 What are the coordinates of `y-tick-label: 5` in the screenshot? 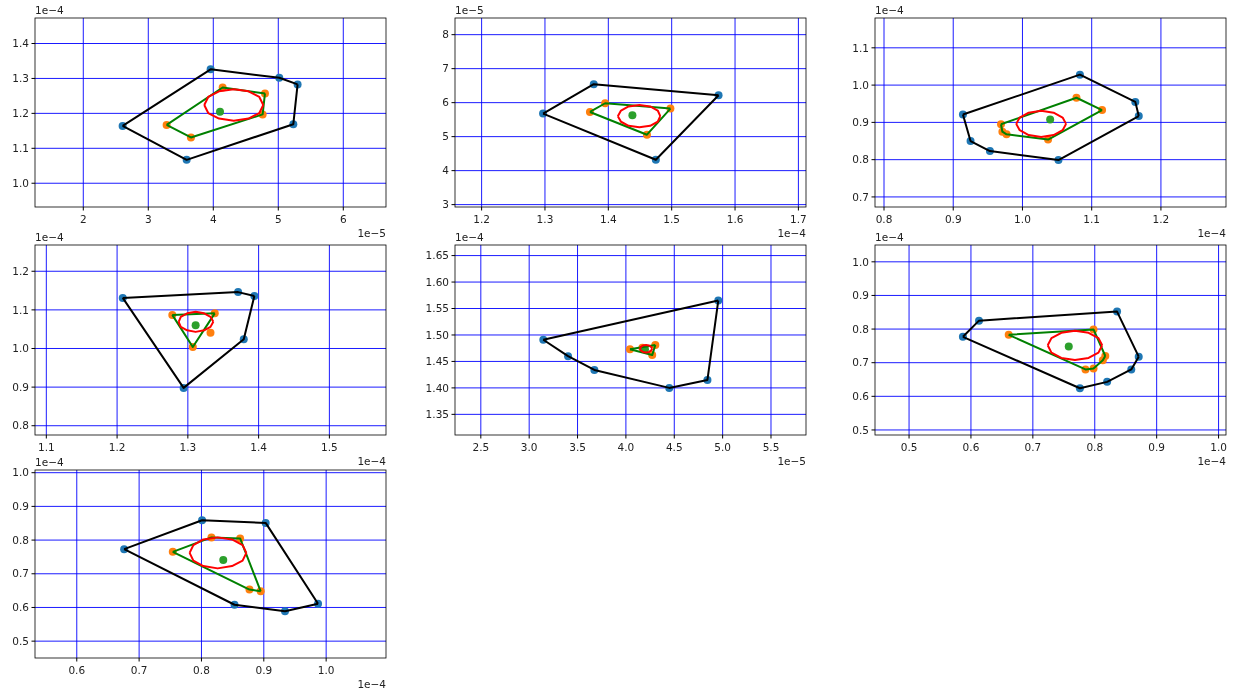 It's located at (445, 136).